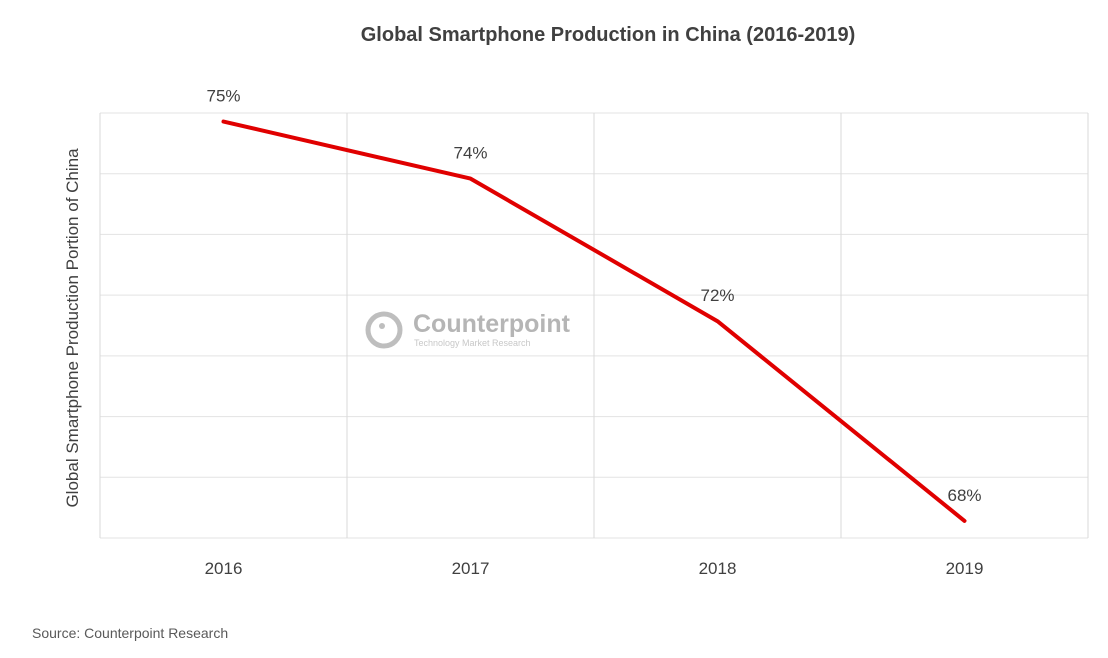  Describe the element at coordinates (223, 96) in the screenshot. I see `data-label: 75%` at that location.